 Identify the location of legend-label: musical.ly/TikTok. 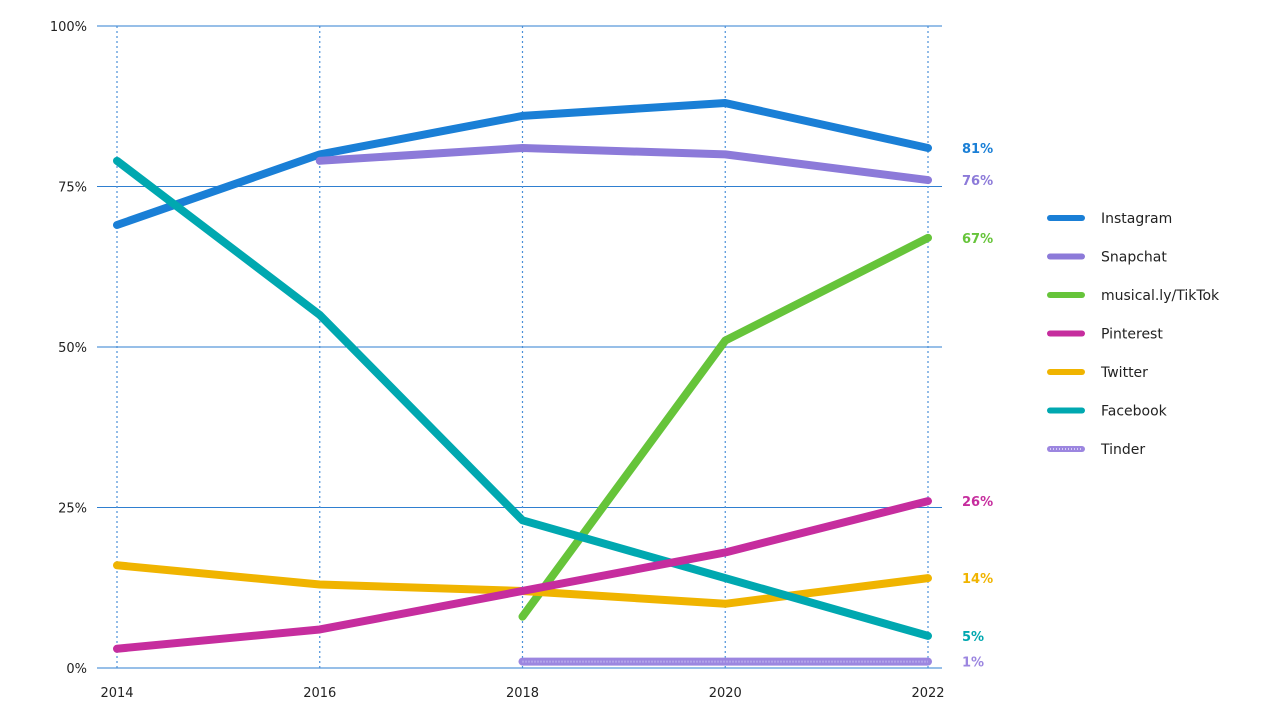
(1160, 296).